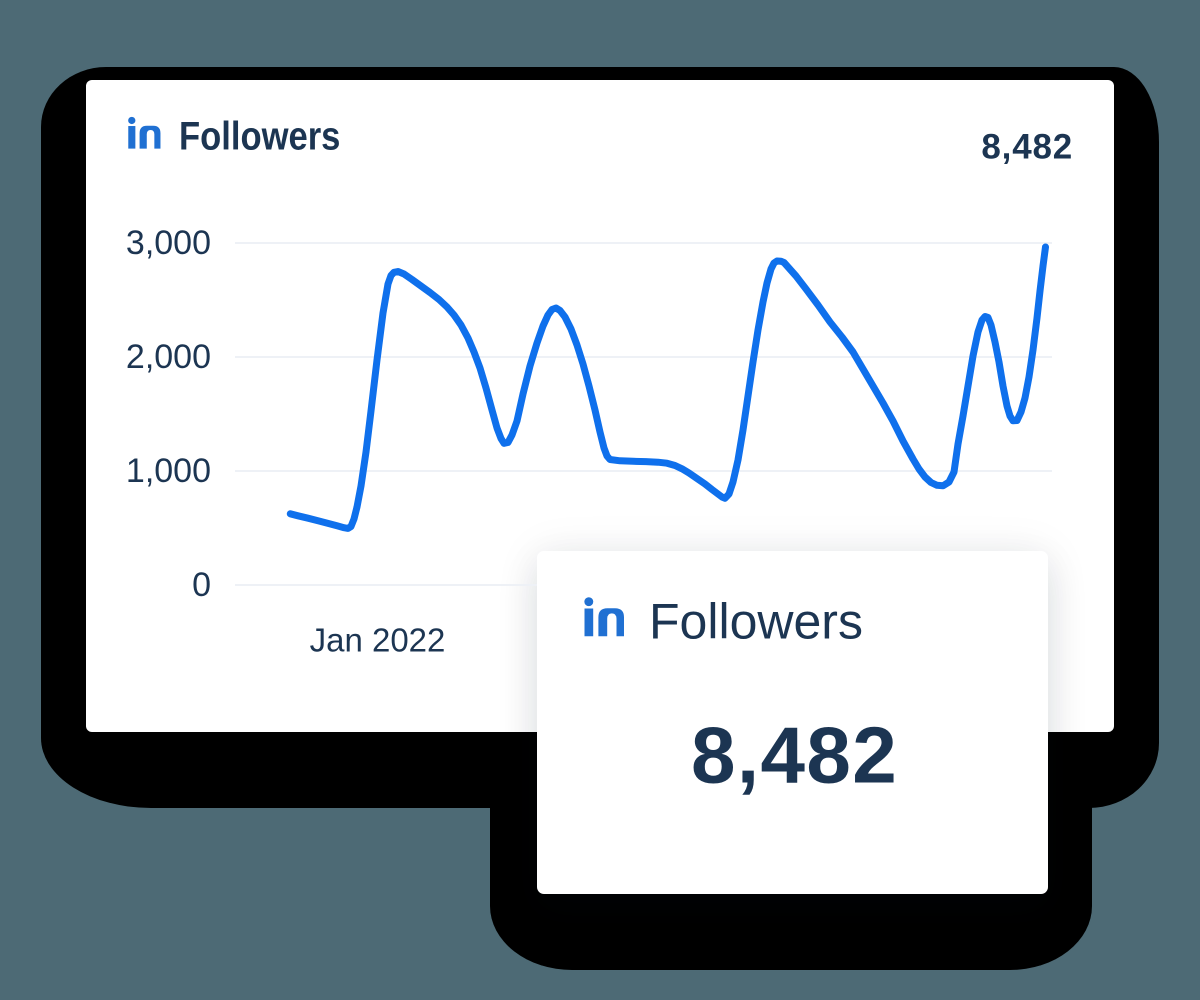  I want to click on svg-text: 3,000, so click(168, 243).